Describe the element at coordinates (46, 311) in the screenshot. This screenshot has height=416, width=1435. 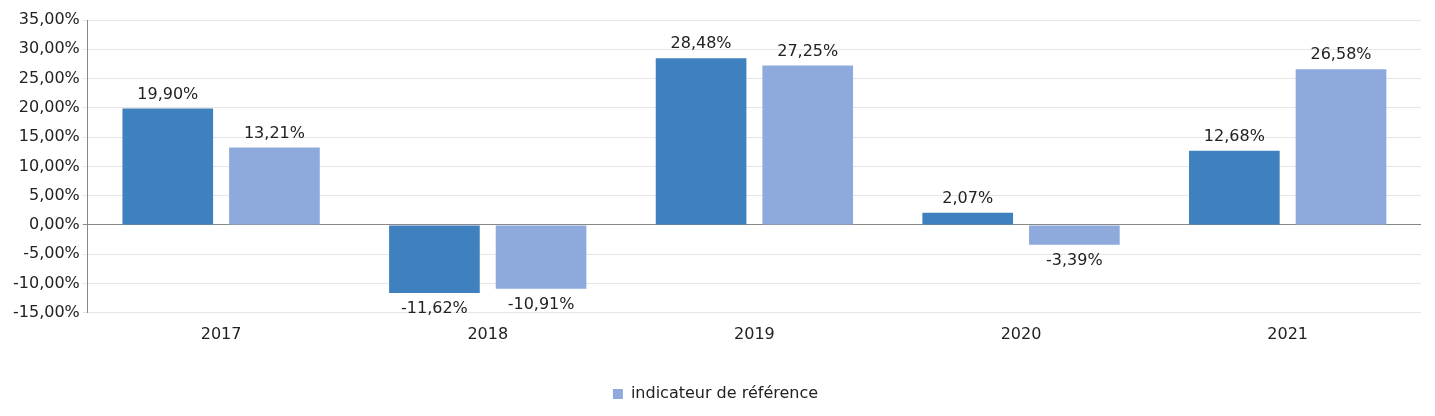
I see `y-tick-label: -15,00%` at that location.